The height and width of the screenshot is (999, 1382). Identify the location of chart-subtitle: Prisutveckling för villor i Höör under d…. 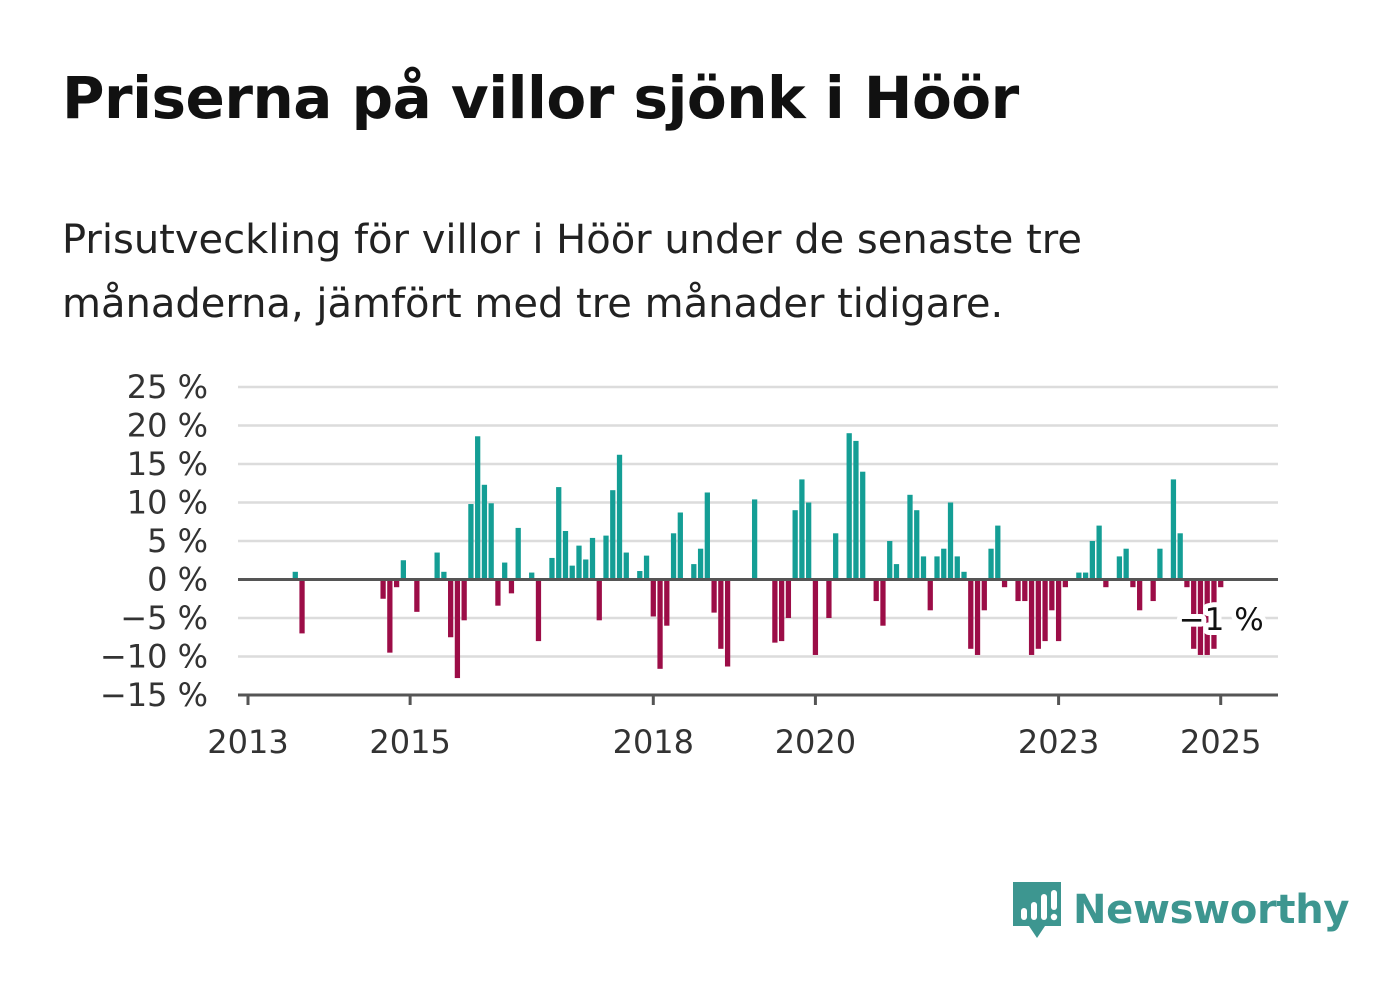
(572, 272).